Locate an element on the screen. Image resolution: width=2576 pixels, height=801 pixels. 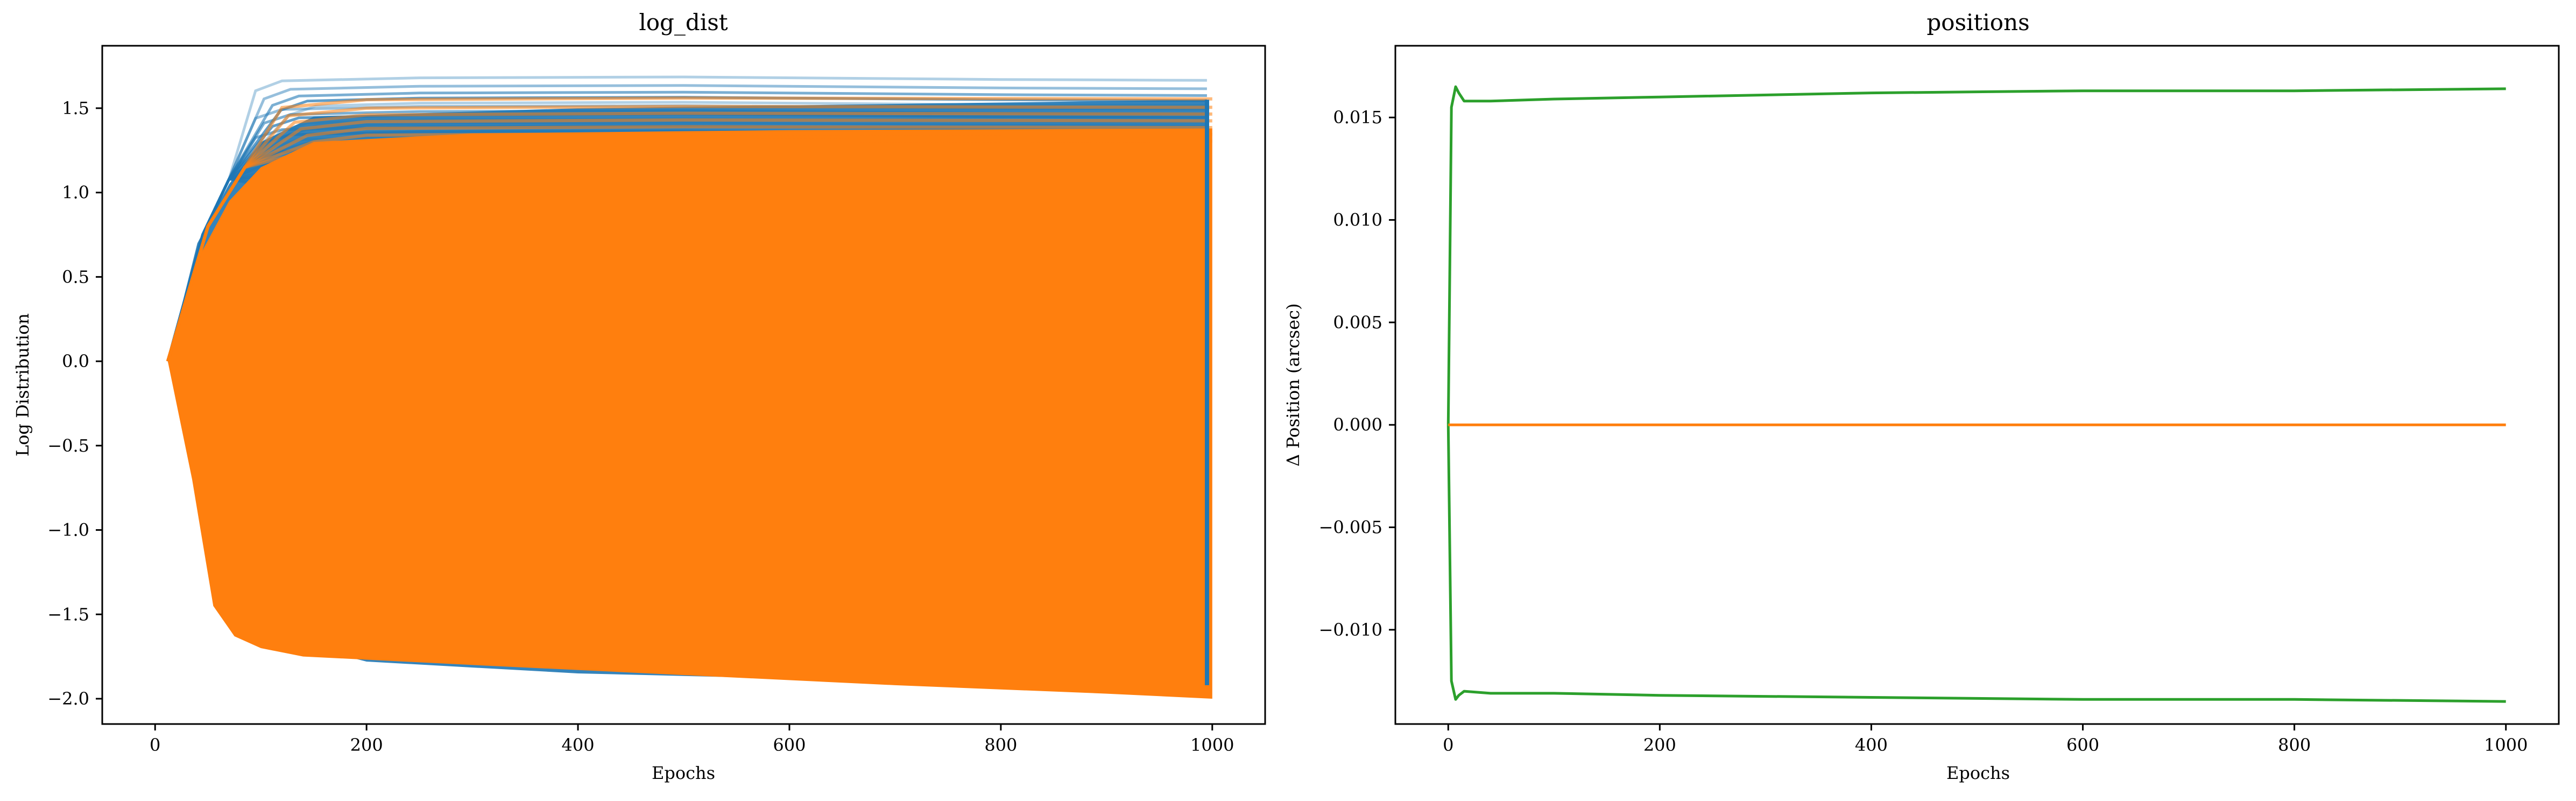
positions-y-tick-label: 0.015 is located at coordinates (1357, 118).